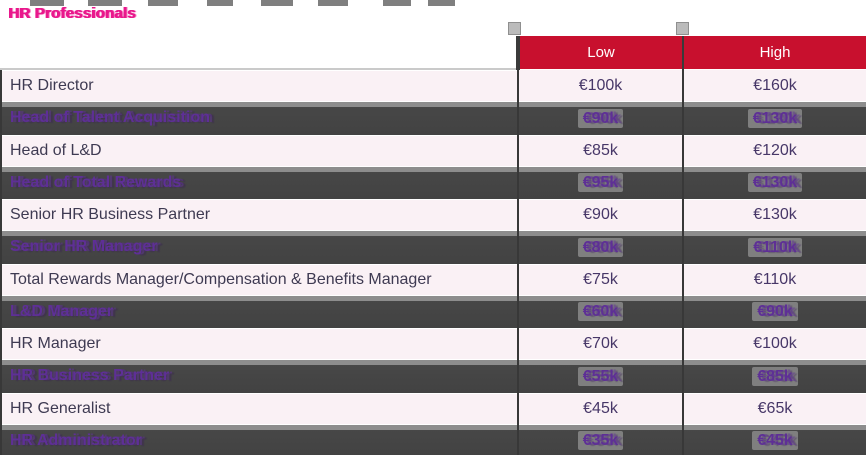  What do you see at coordinates (601, 150) in the screenshot?
I see `low-value-cell: €85k` at bounding box center [601, 150].